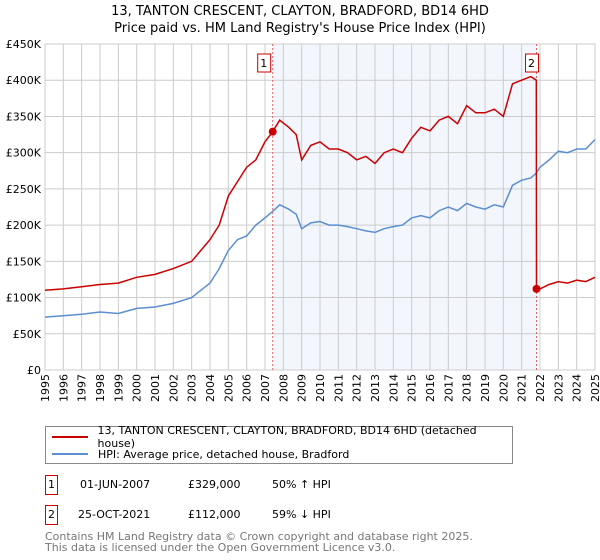 The width and height of the screenshot is (600, 560). Describe the element at coordinates (137, 388) in the screenshot. I see `x-tick-label: 2000` at that location.